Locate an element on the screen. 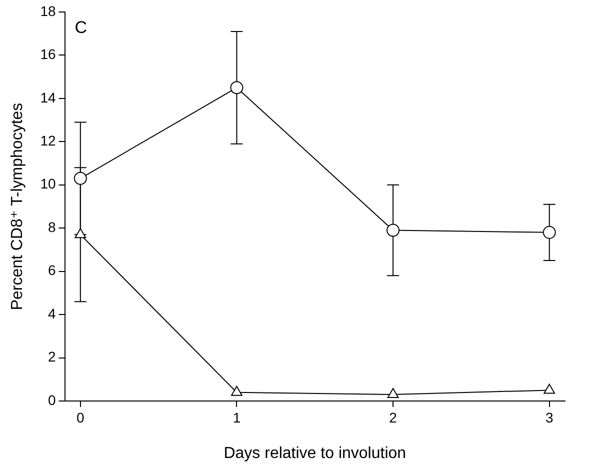  x-tick-label: 3 is located at coordinates (549, 417).